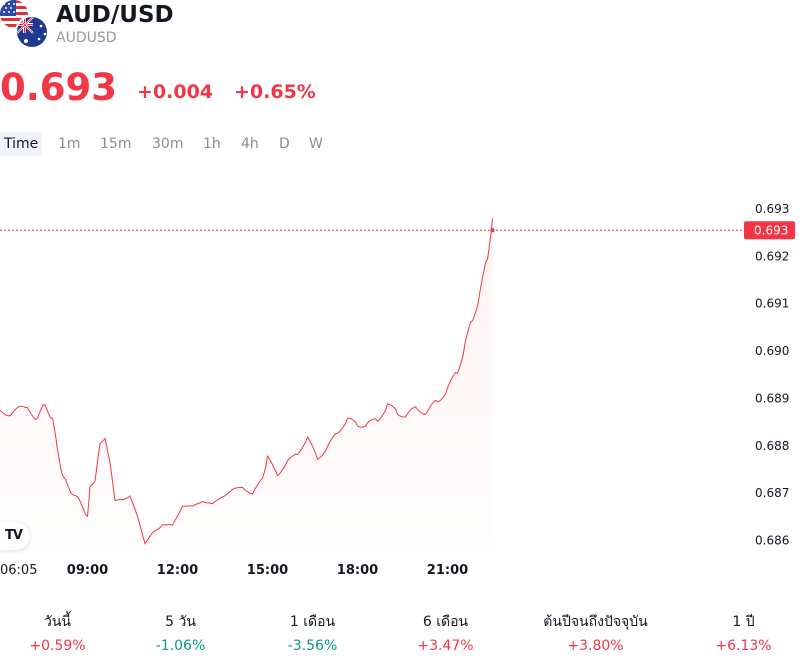 The width and height of the screenshot is (800, 666). What do you see at coordinates (284, 144) in the screenshot?
I see `tab-d: D` at bounding box center [284, 144].